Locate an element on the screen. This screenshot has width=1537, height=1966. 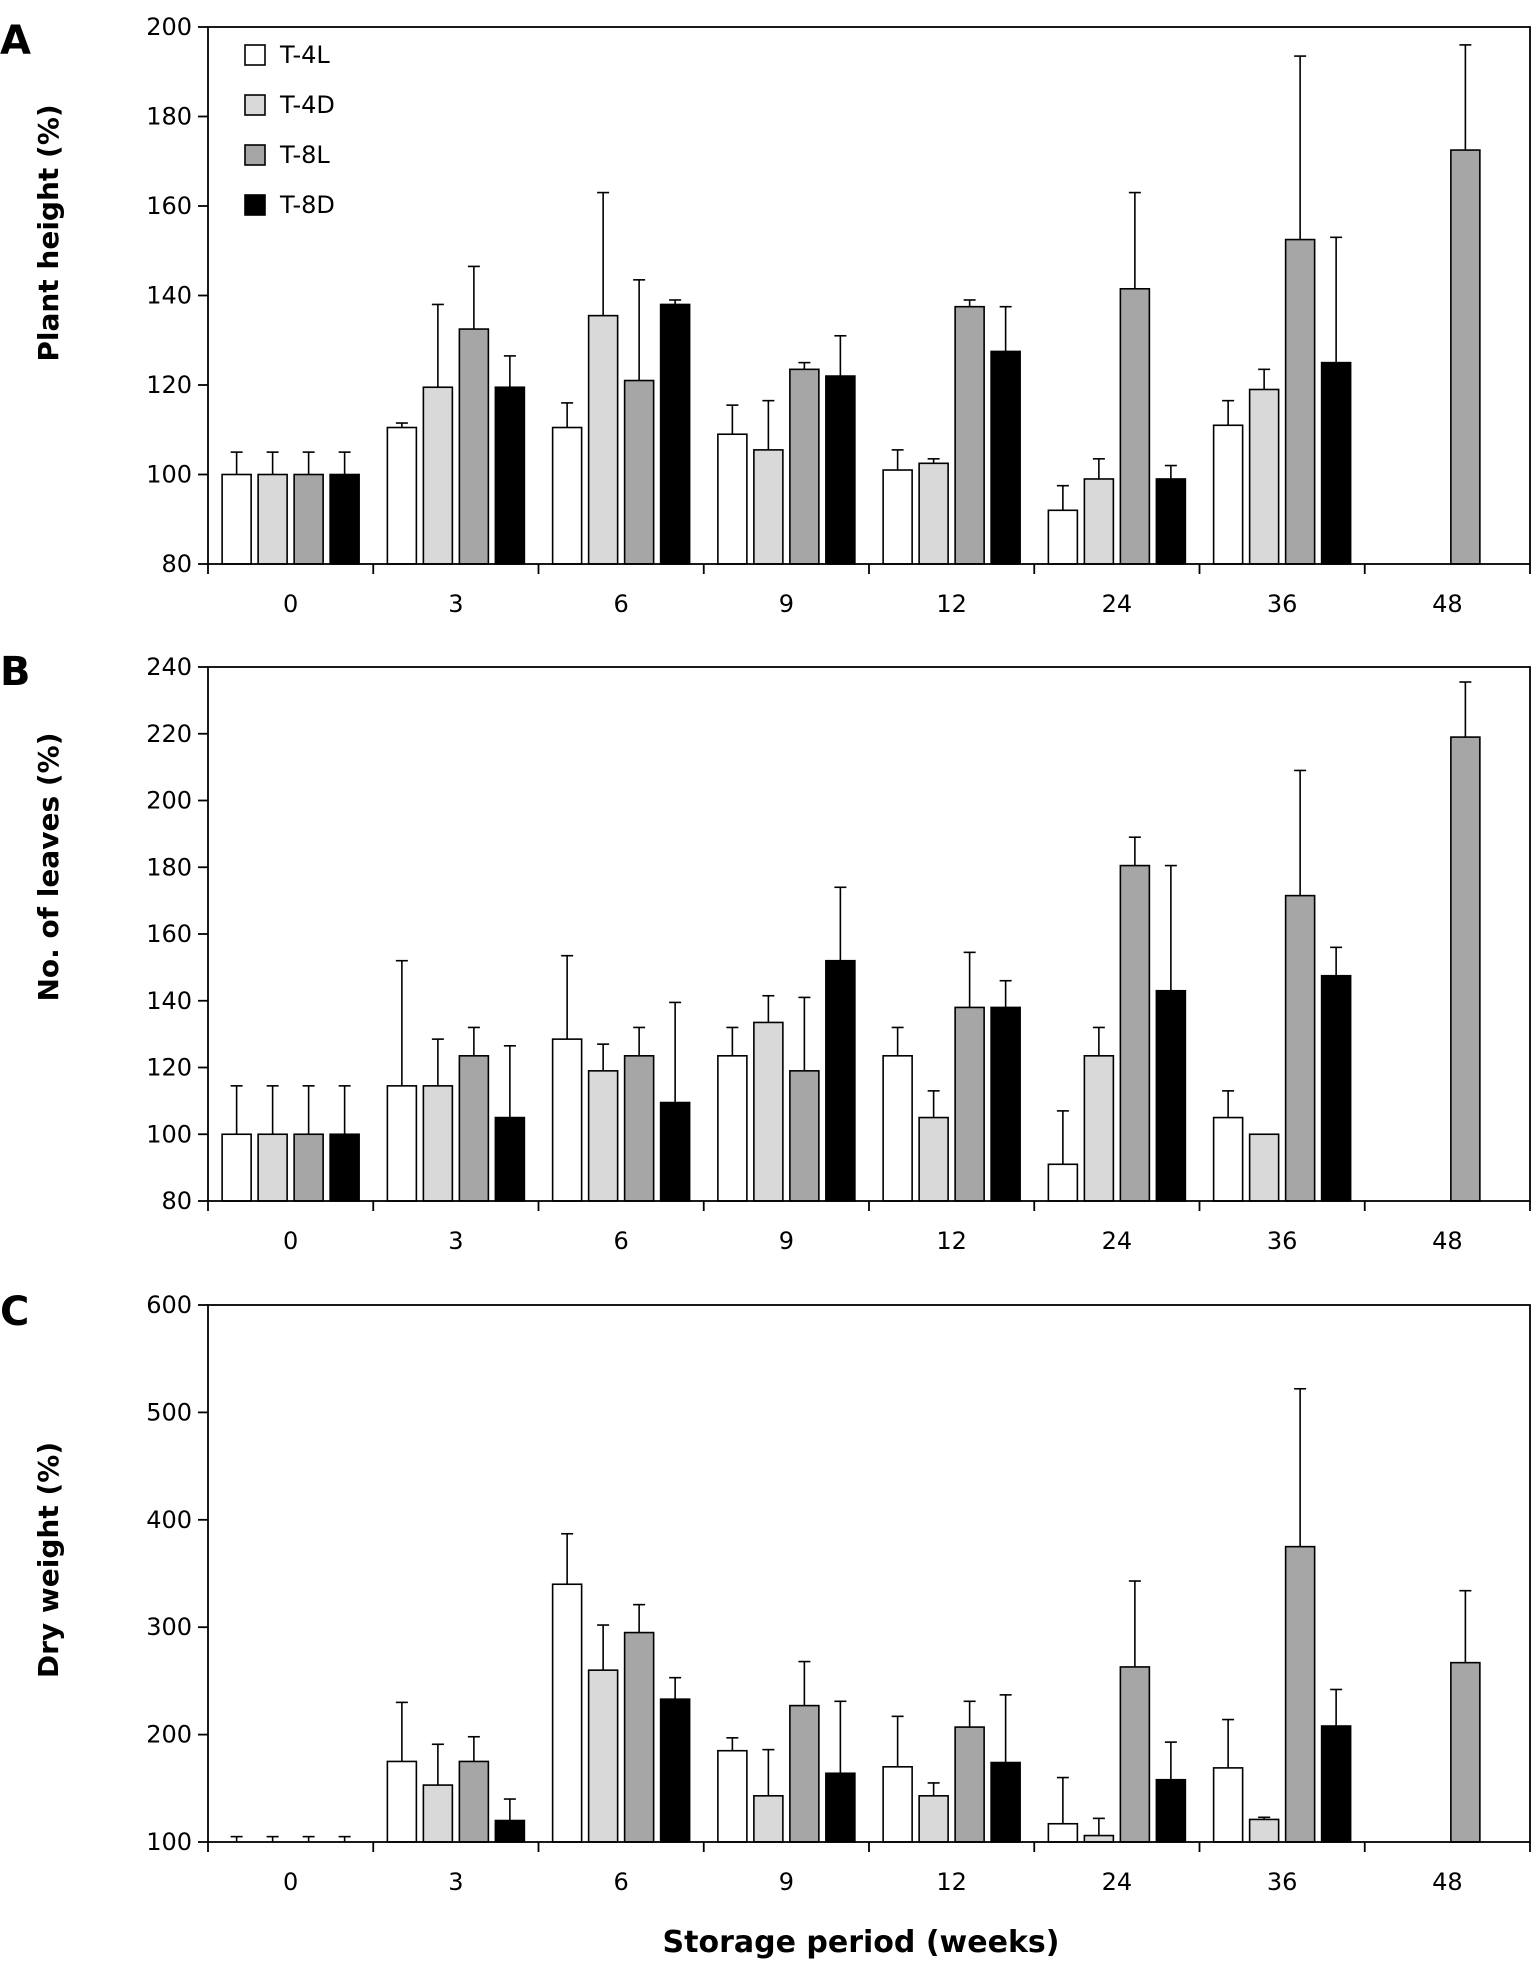
x-tick-label: 24 is located at coordinates (1117, 1882).